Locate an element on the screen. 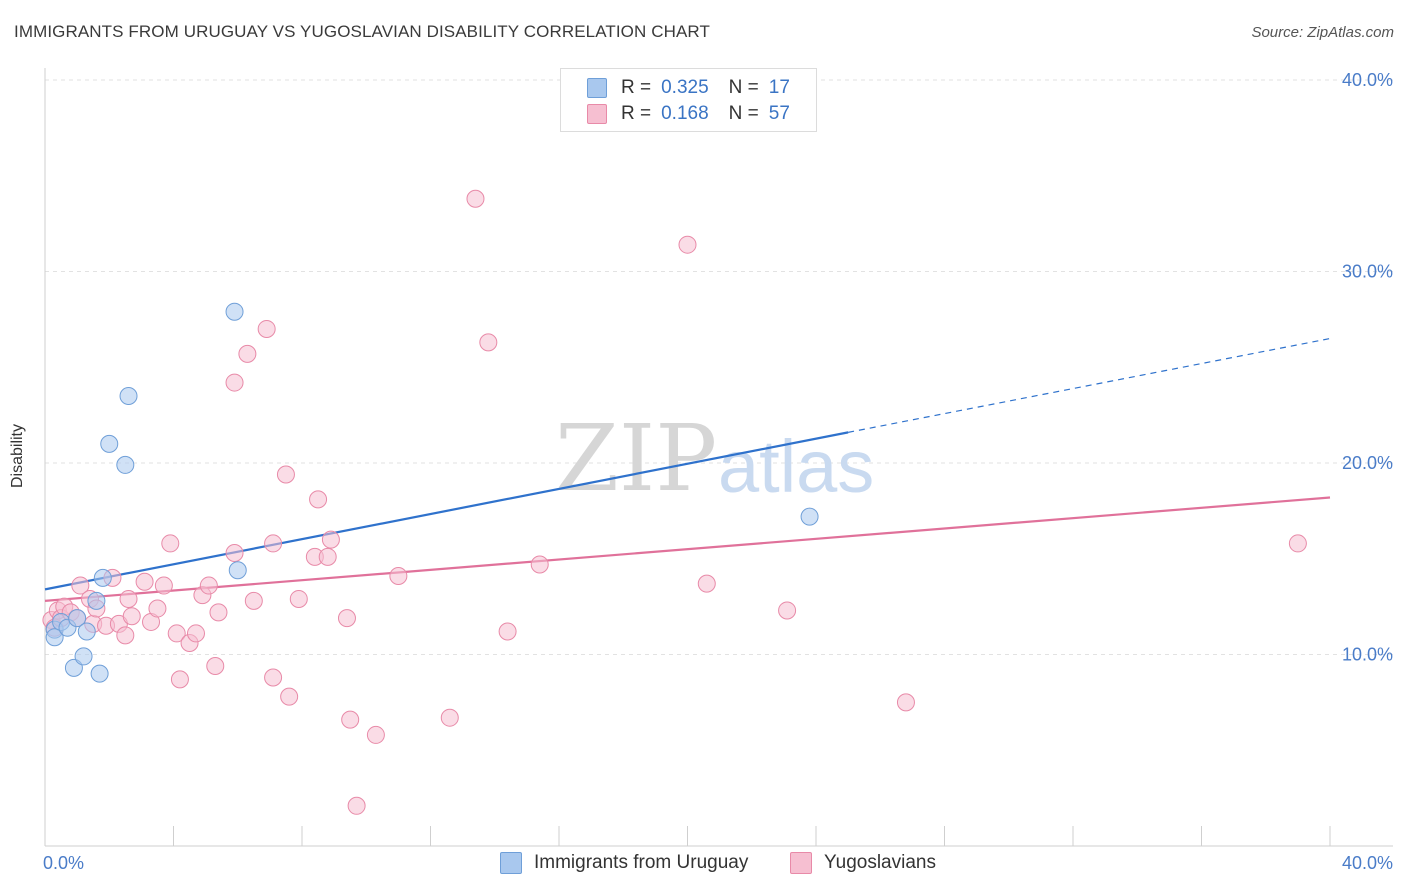 Image resolution: width=1406 pixels, height=892 pixels. y-tick-label: 10.0% is located at coordinates (1367, 655).